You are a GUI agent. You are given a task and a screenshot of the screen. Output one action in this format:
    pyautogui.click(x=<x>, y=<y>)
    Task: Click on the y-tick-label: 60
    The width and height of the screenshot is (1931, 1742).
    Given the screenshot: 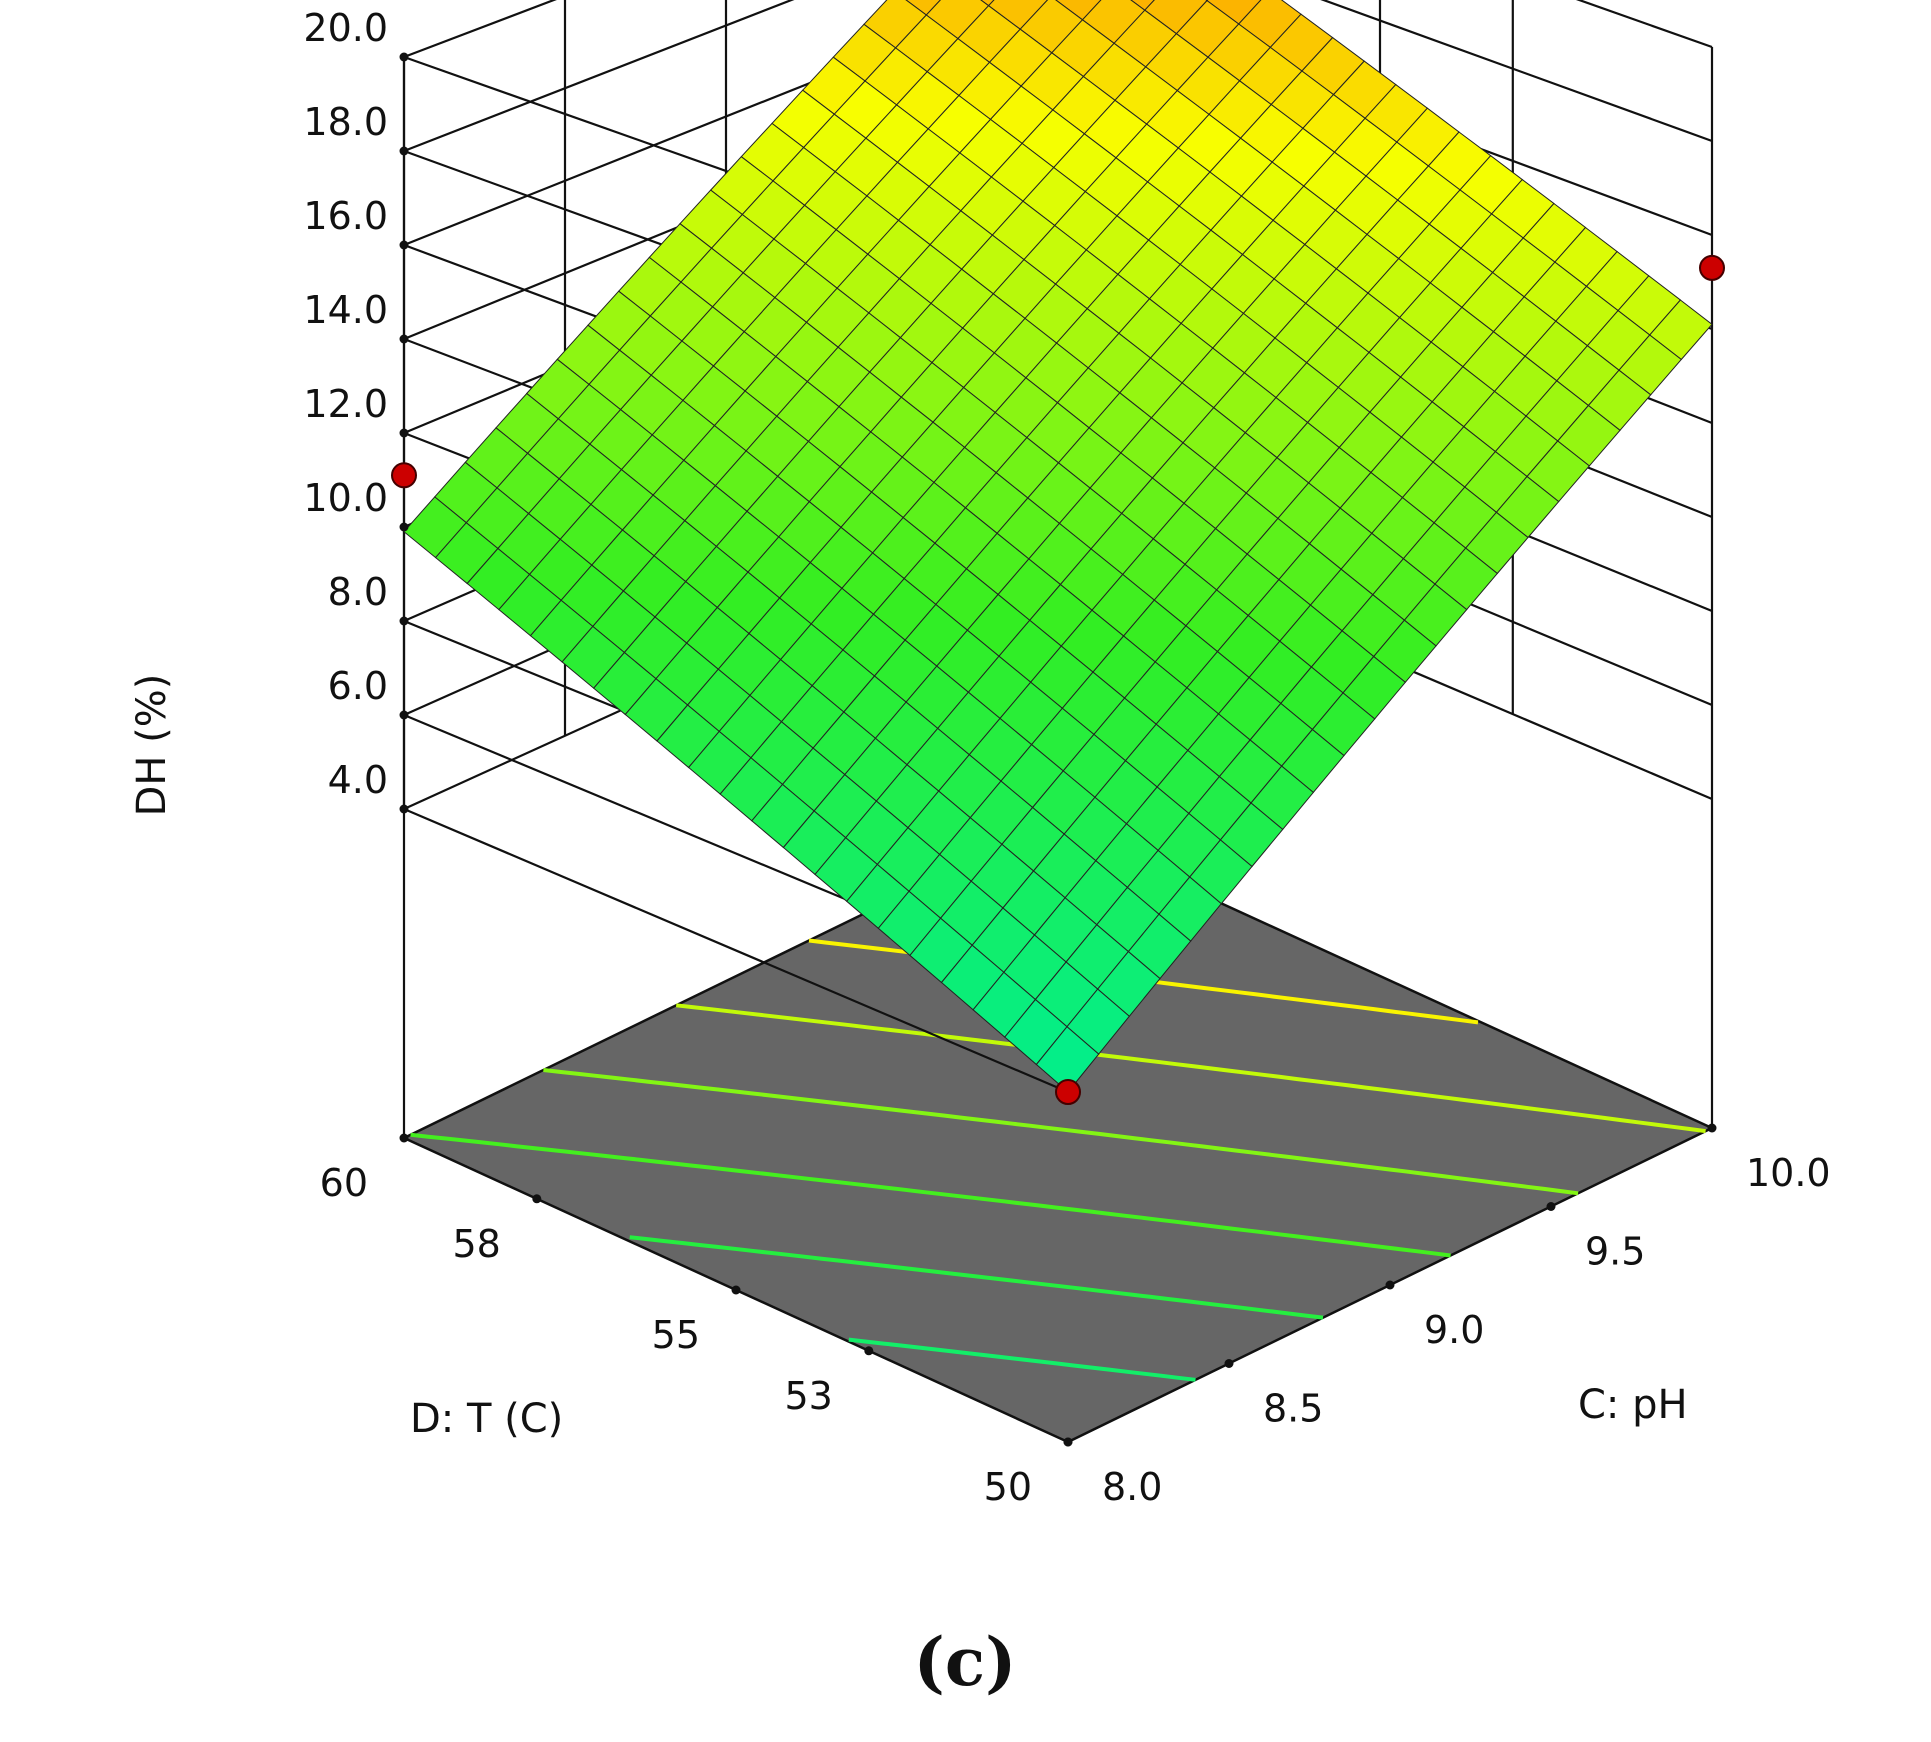 What is the action you would take?
    pyautogui.click(x=344, y=1183)
    